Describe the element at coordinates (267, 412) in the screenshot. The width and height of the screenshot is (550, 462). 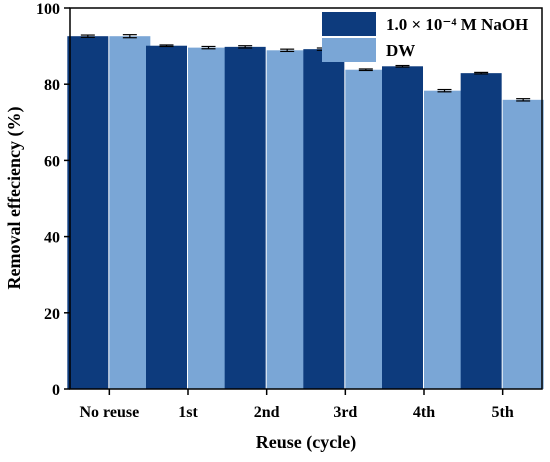
I see `x-tick-label-2: 2nd` at that location.